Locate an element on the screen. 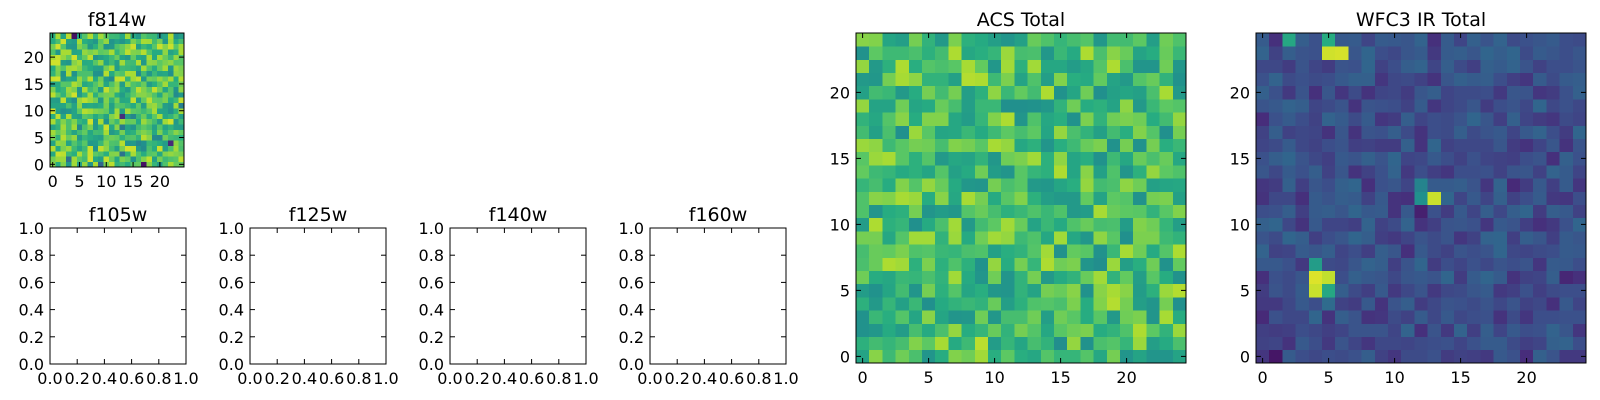  x-tick-label: 0.0 is located at coordinates (49, 378).